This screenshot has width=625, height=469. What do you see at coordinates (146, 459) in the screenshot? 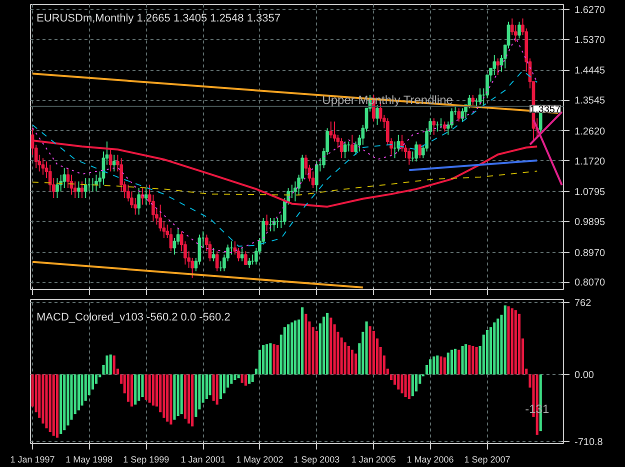
I see `x-tick-label: 1 Sep 1999` at bounding box center [146, 459].